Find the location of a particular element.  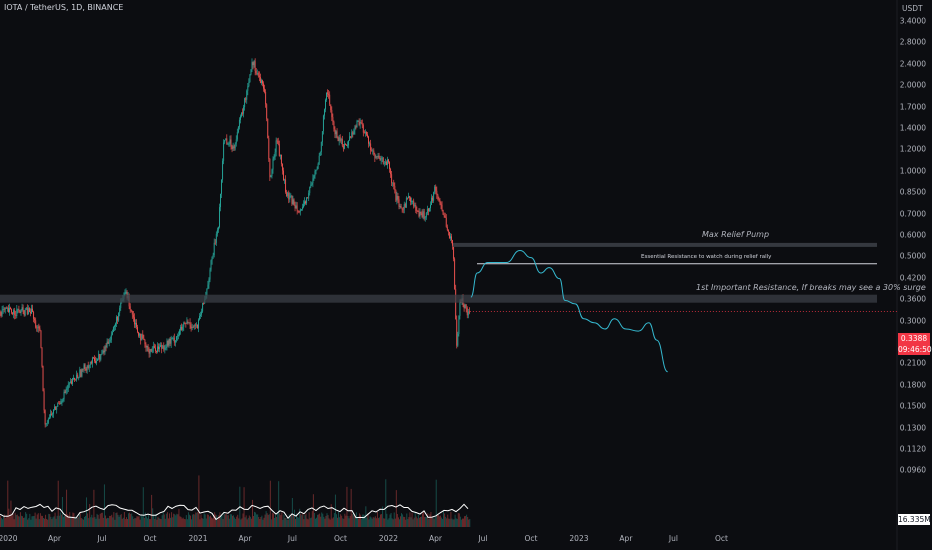

ticker-title: IOTA / TetherUS, 1D, BINANCE is located at coordinates (64, 7).